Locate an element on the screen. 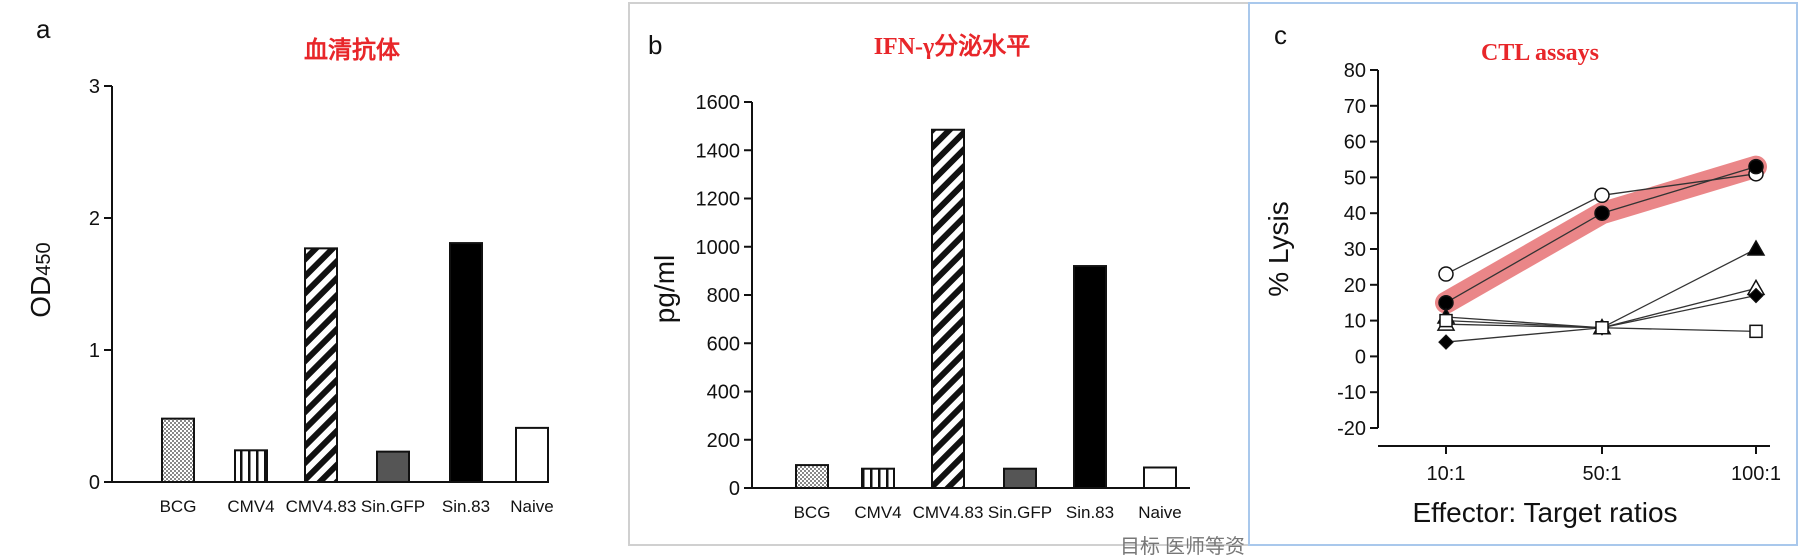 The width and height of the screenshot is (1798, 559). y-tick-label: 3 is located at coordinates (94, 87).